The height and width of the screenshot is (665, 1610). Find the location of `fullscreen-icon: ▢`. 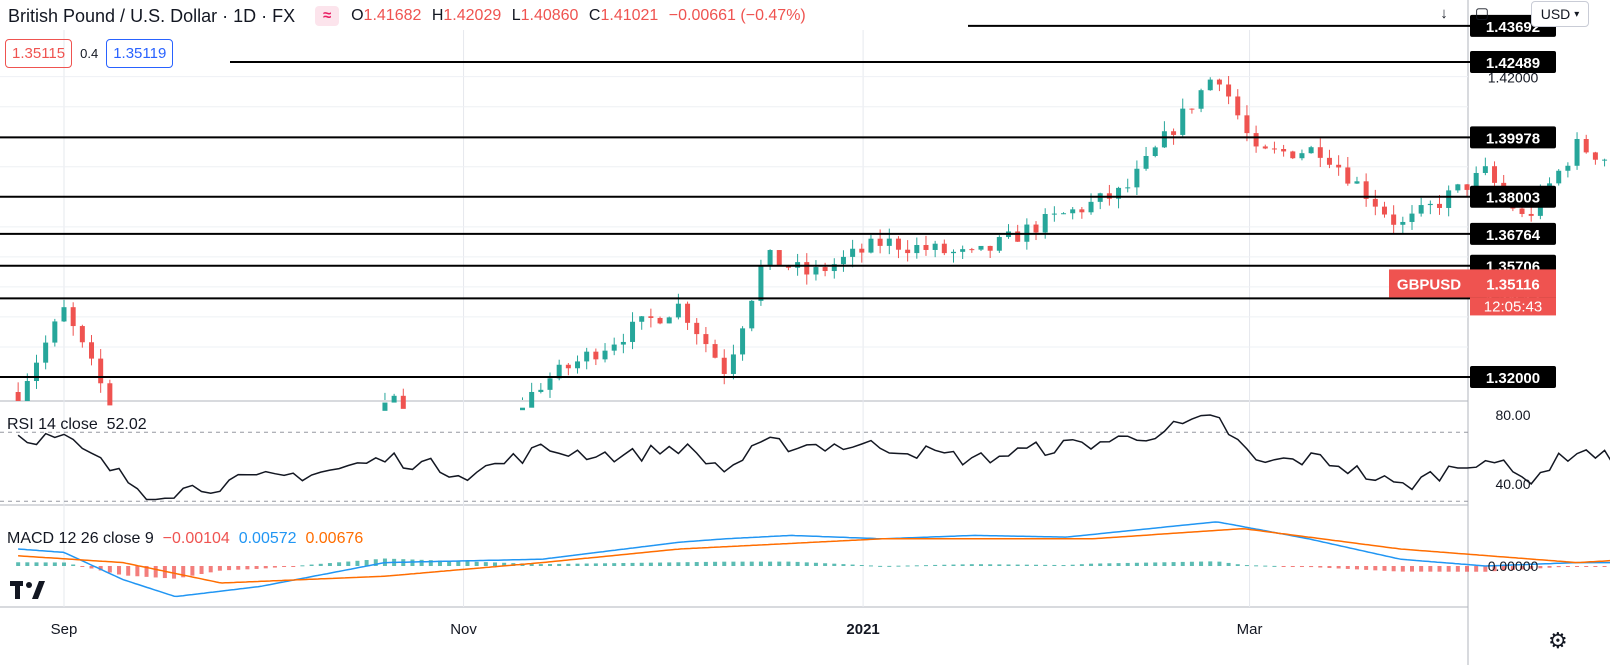

fullscreen-icon: ▢ is located at coordinates (1482, 13).